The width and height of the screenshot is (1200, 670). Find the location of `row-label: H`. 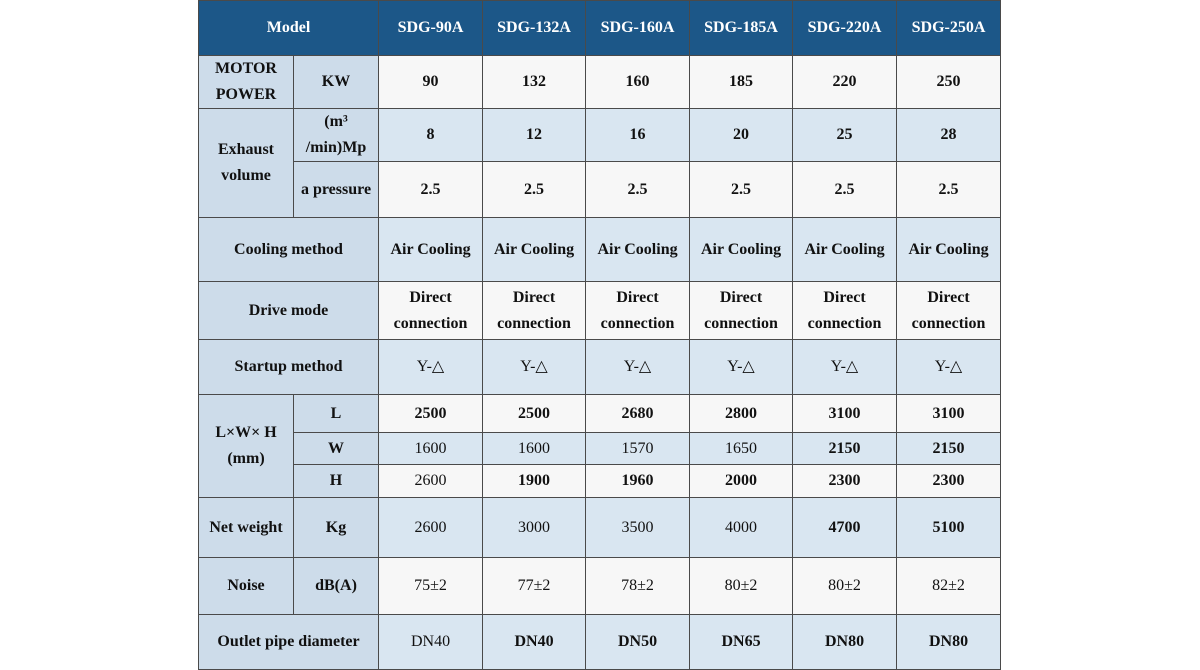

row-label: H is located at coordinates (336, 481).